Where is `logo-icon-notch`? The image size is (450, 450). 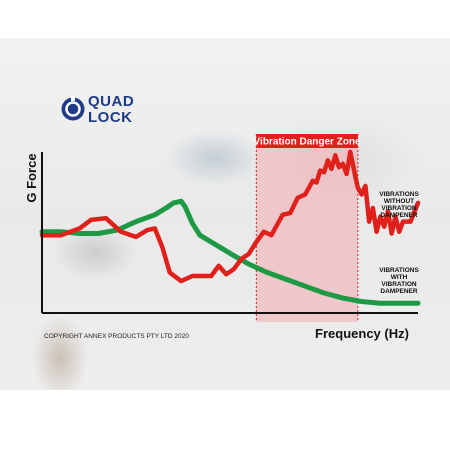 logo-icon-notch is located at coordinates (73, 98).